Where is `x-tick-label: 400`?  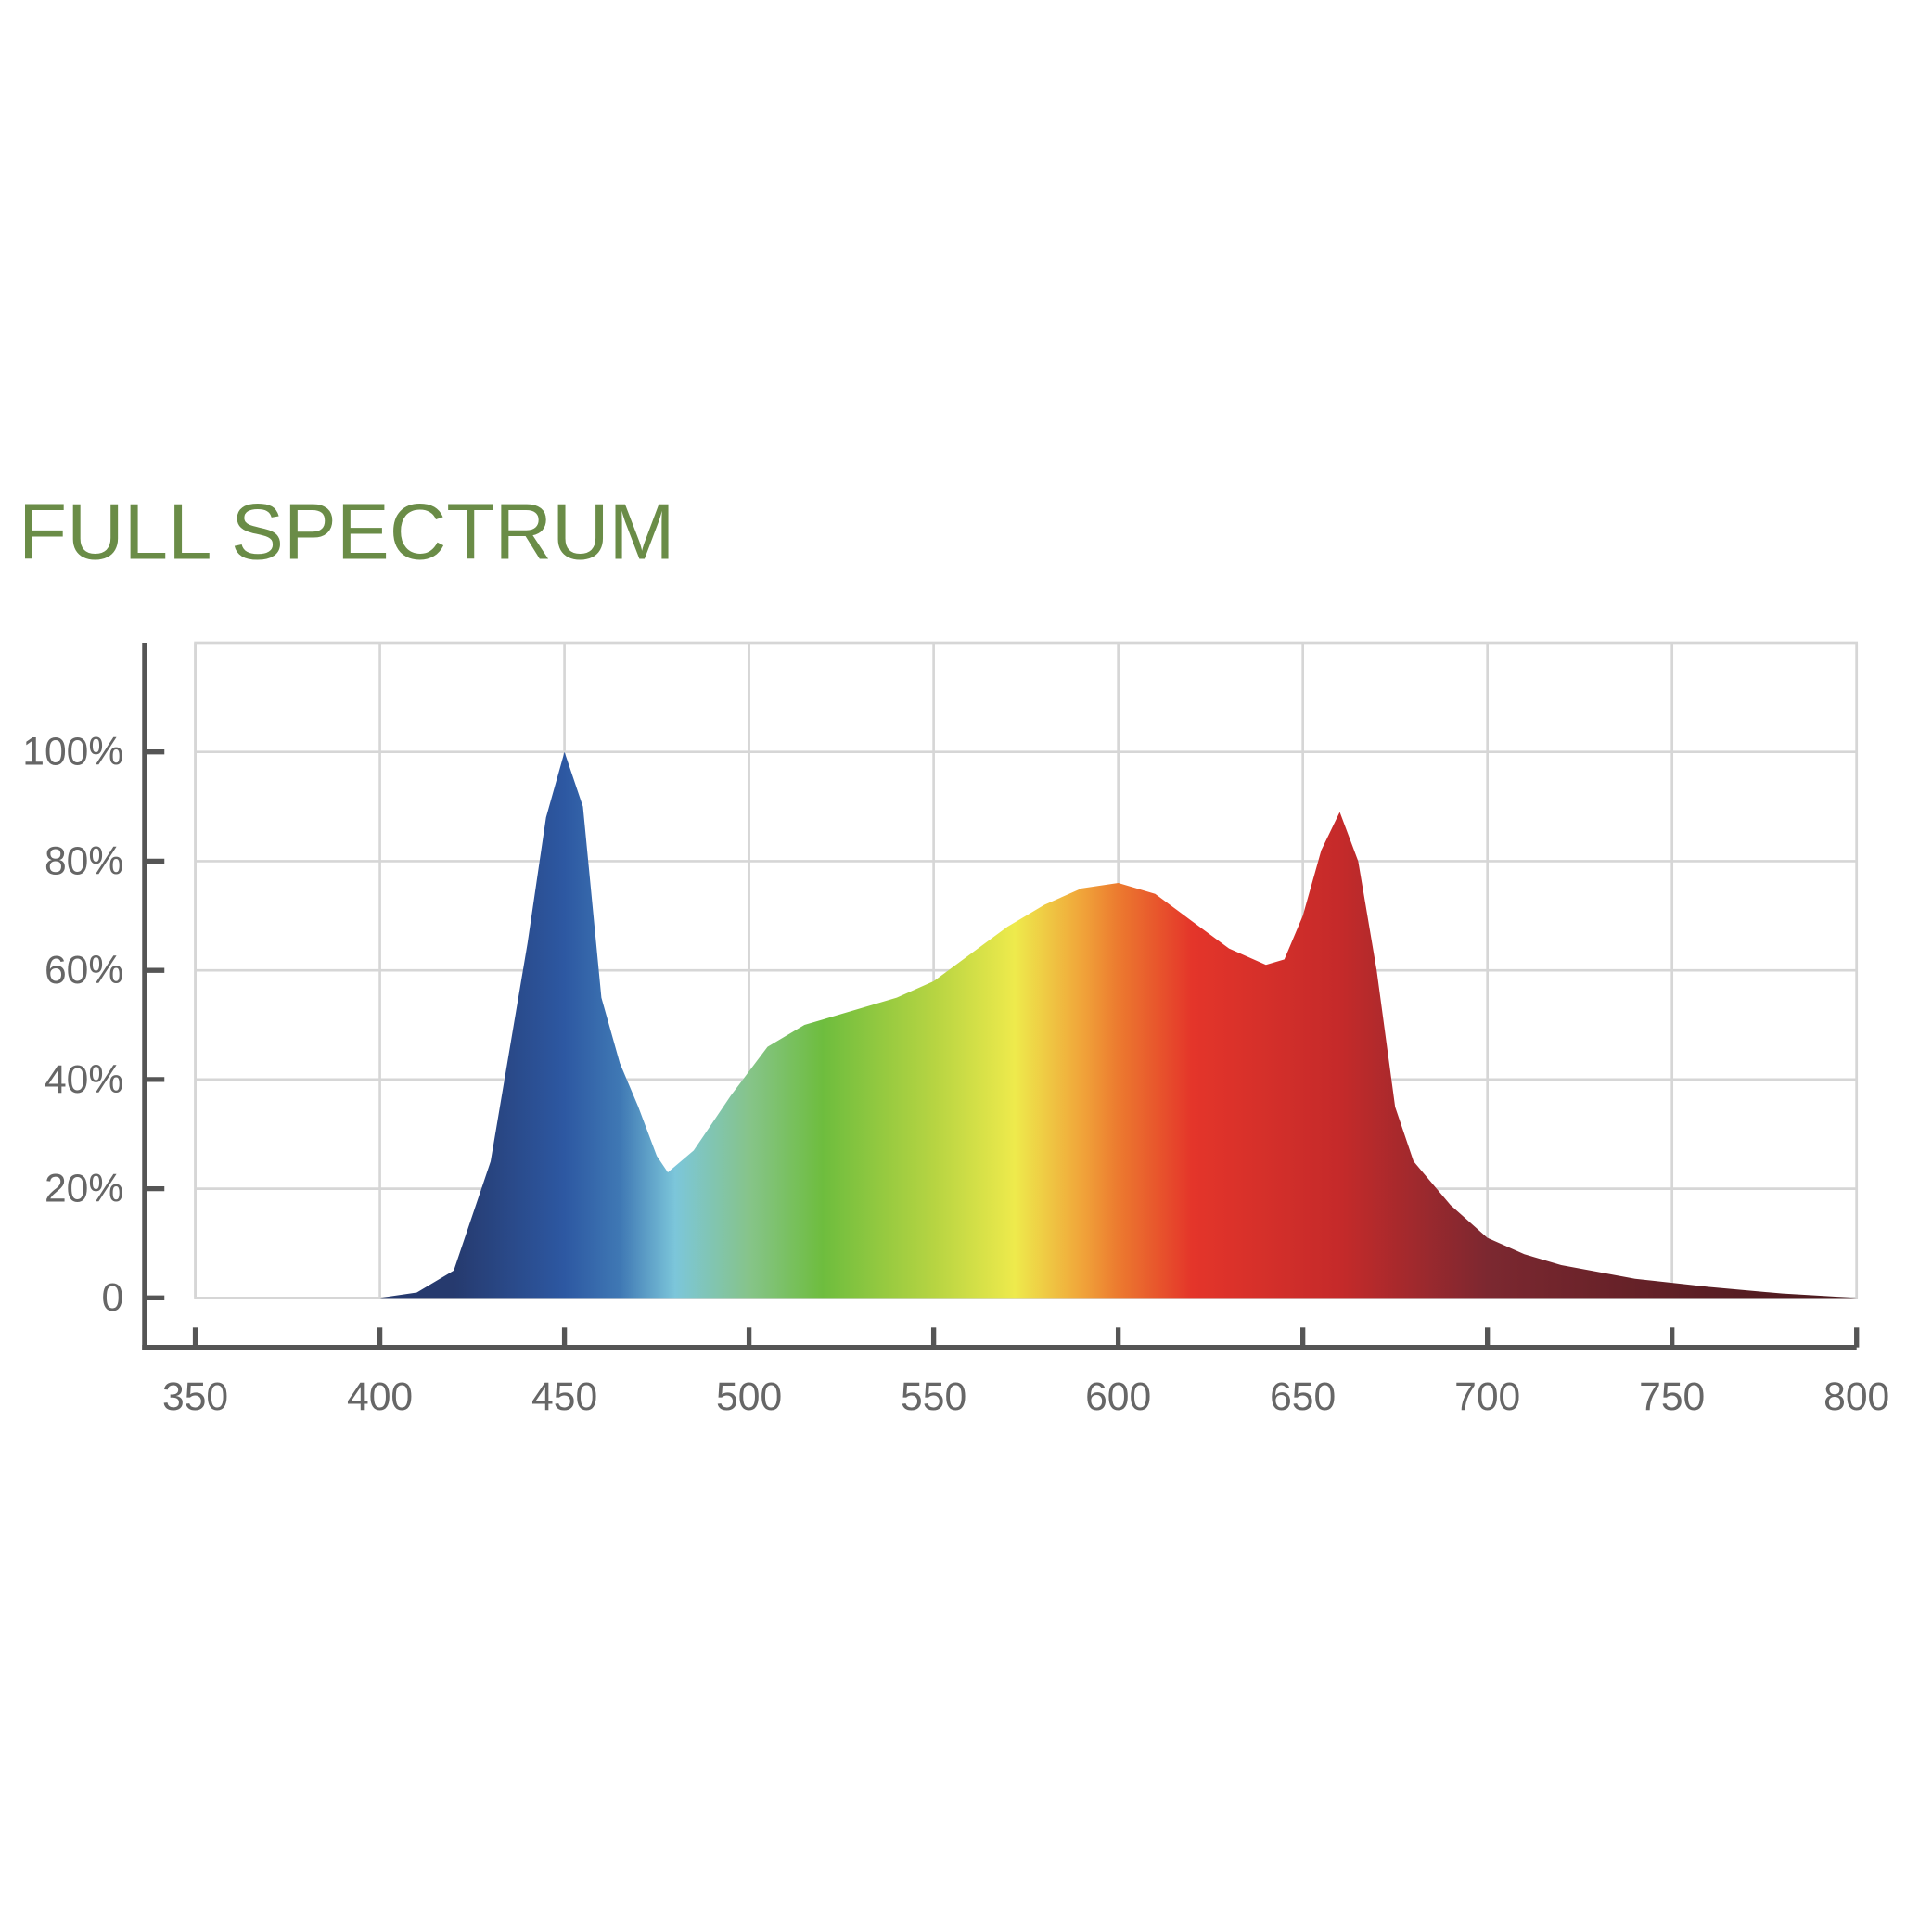 x-tick-label: 400 is located at coordinates (380, 1397).